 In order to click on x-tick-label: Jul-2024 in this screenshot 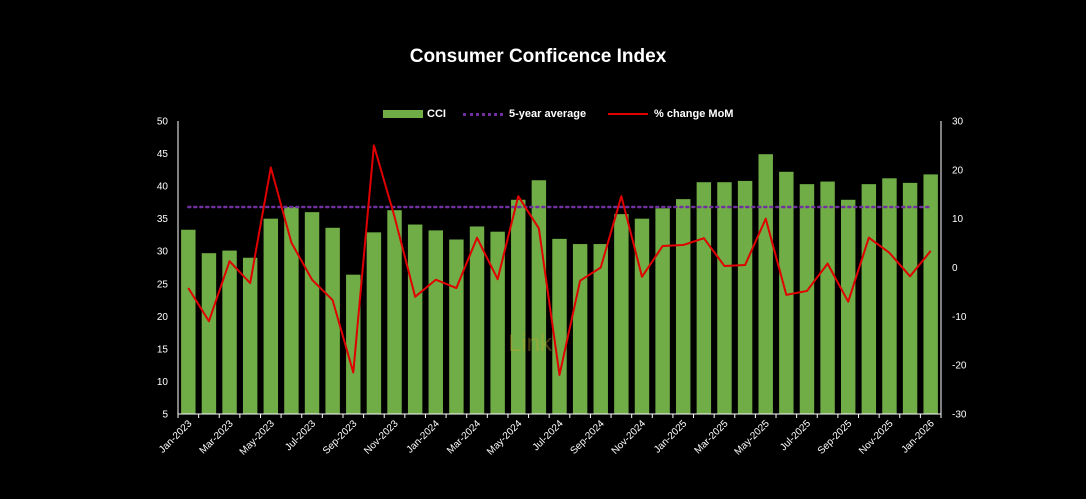, I will do `click(548, 435)`.